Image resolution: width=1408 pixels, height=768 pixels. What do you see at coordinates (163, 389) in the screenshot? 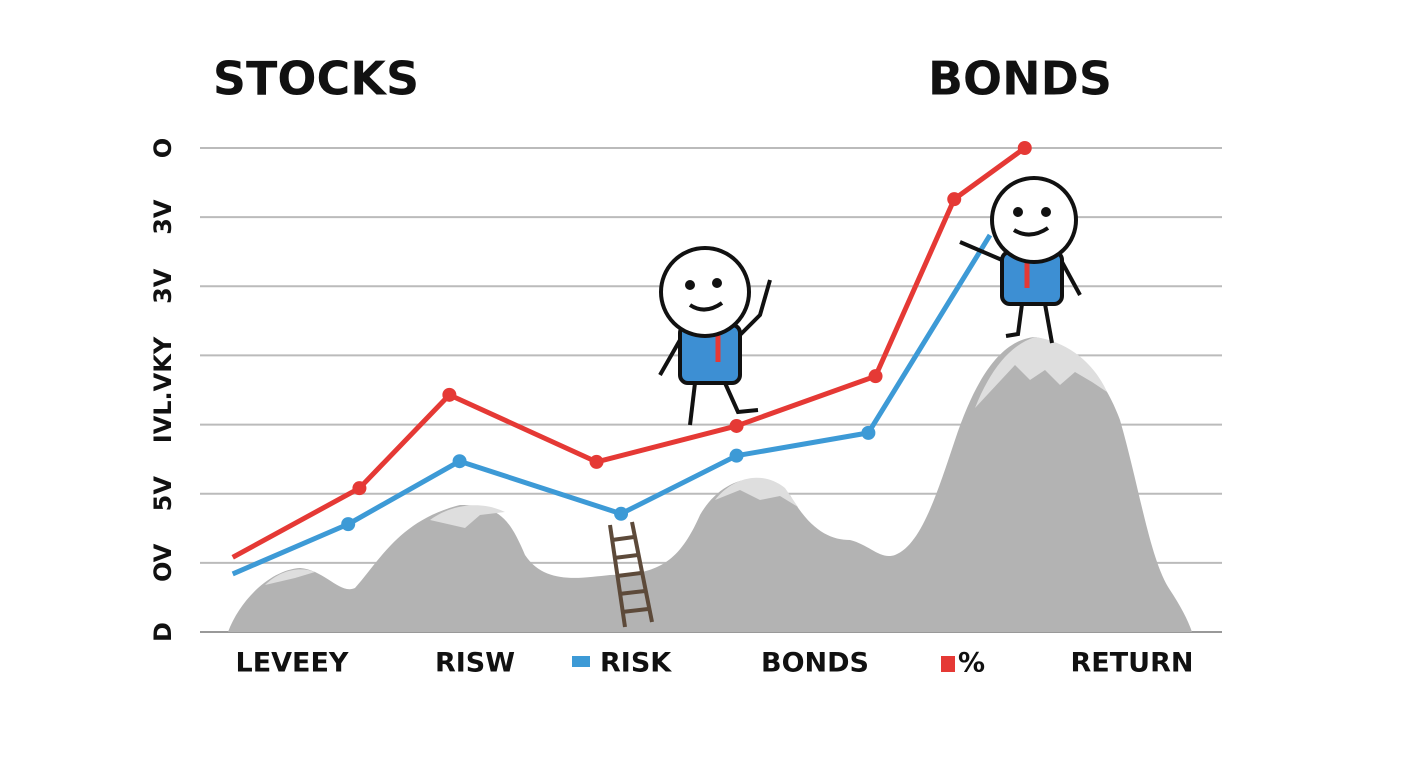
I see `y-tick-label: IVL.VKY` at bounding box center [163, 389].